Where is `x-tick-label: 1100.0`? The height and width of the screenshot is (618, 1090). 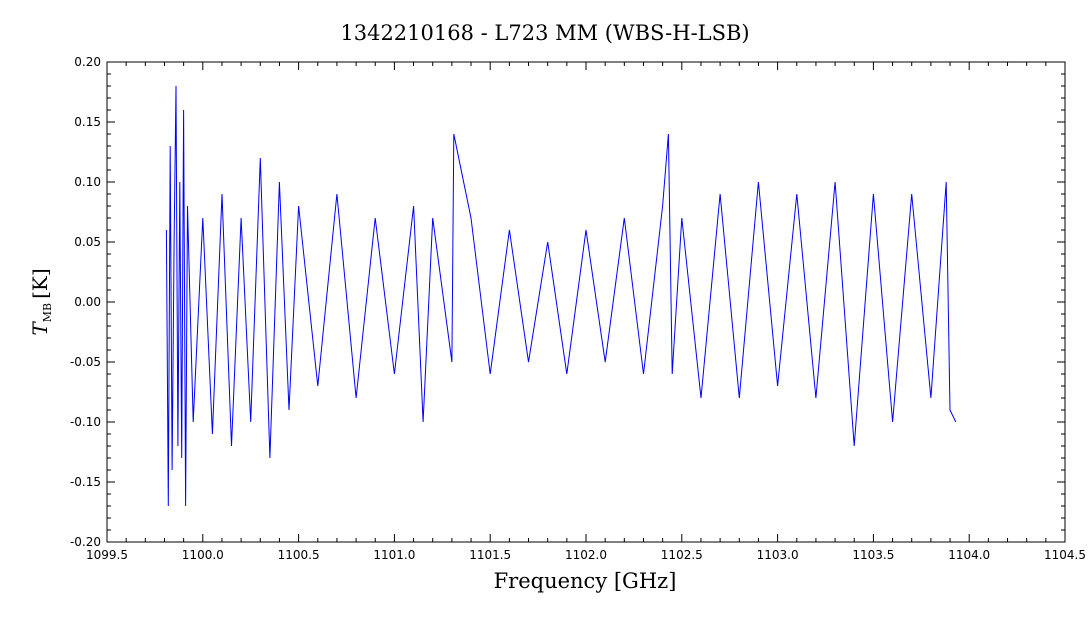 x-tick-label: 1100.0 is located at coordinates (203, 555).